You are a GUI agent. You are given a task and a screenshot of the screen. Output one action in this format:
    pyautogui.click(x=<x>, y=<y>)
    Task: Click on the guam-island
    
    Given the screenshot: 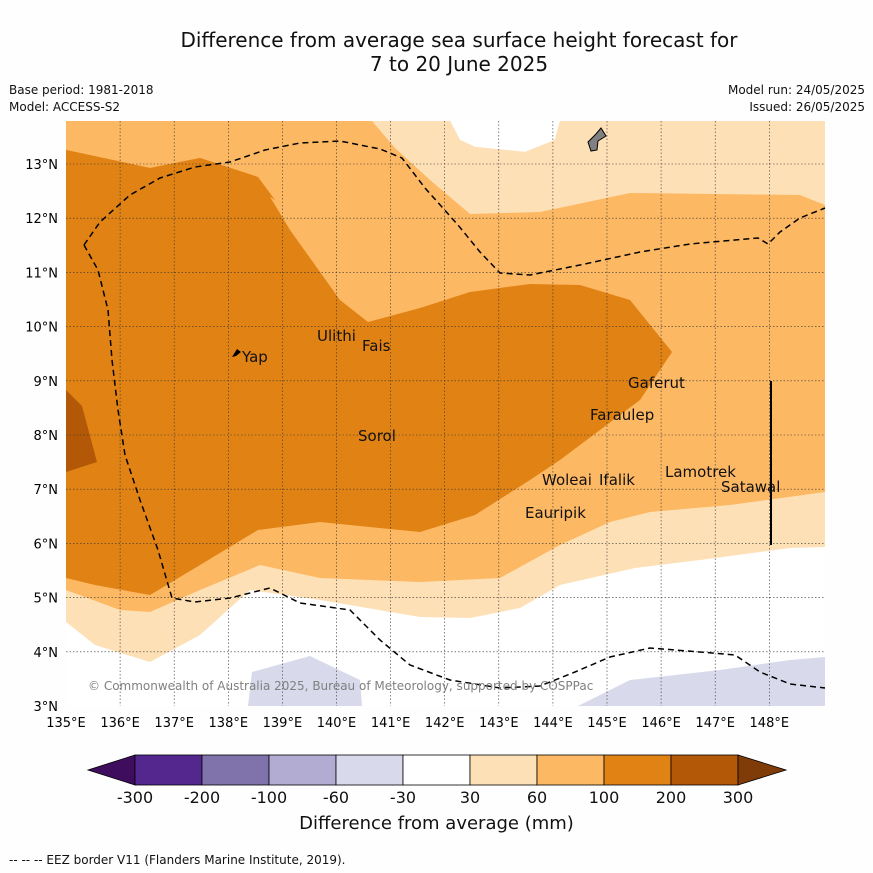 What is the action you would take?
    pyautogui.click(x=597, y=139)
    